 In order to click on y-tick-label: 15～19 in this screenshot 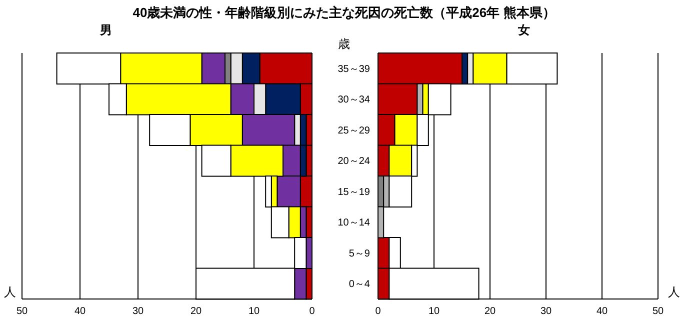, I will do `click(354, 192)`.